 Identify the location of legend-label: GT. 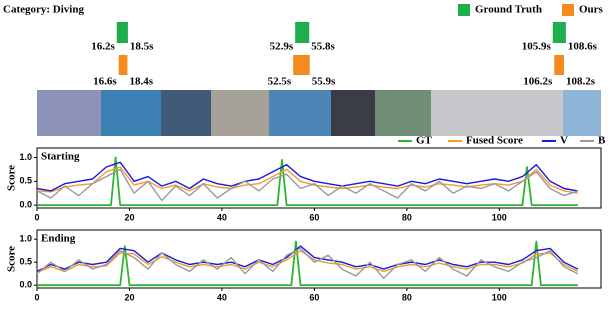
(424, 141).